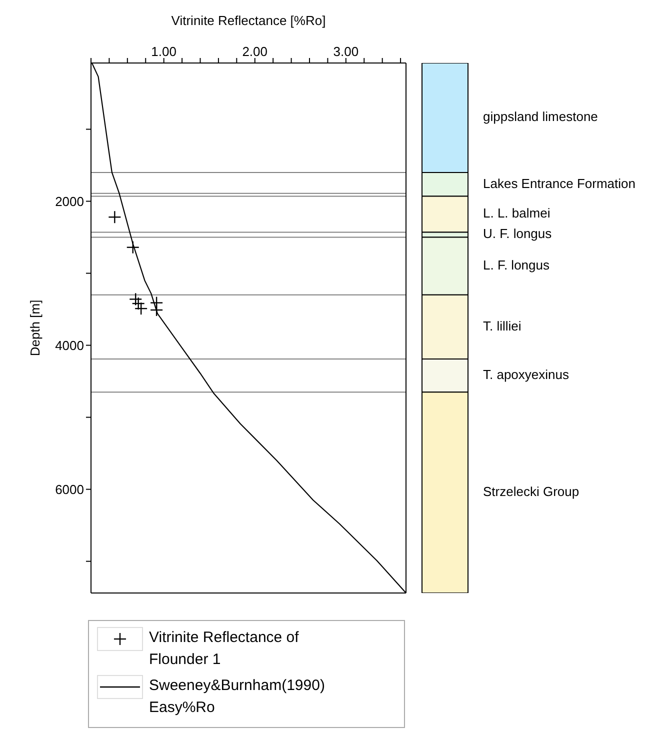 Image resolution: width=667 pixels, height=733 pixels. I want to click on series-label: L. F. longus, so click(516, 265).